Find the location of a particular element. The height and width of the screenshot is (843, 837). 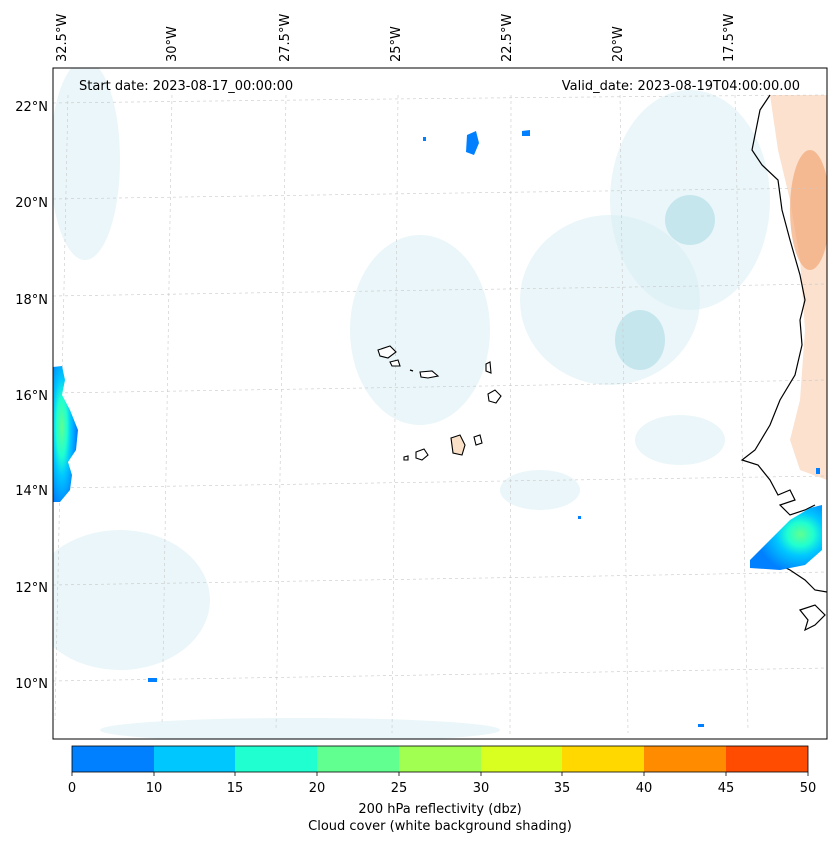

coastline is located at coordinates (778, 305).